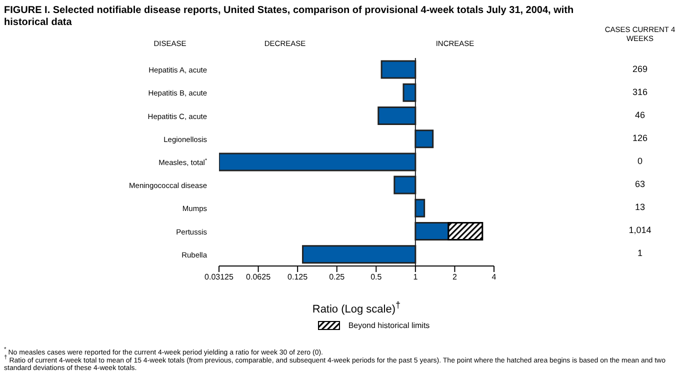 This screenshot has width=688, height=378. I want to click on x-tick-label: 2, so click(455, 277).